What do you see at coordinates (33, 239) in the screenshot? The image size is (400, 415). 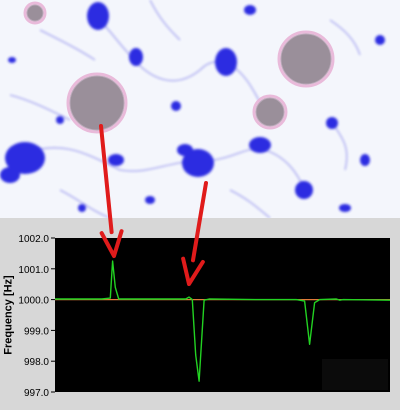 I see `y-tick-label: 1002.0` at bounding box center [33, 239].